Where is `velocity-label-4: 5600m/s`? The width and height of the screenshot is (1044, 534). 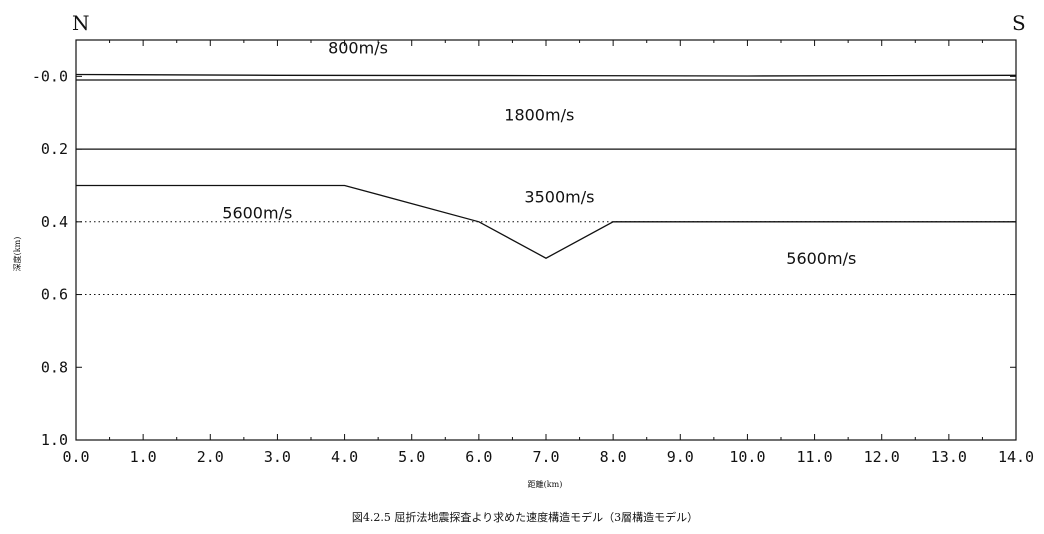 velocity-label-4: 5600m/s is located at coordinates (821, 258).